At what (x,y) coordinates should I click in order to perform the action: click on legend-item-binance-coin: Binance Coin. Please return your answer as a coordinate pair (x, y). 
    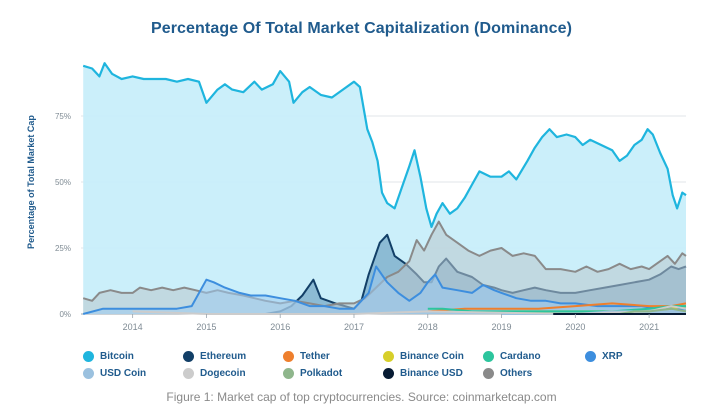
    Looking at the image, I should click on (423, 356).